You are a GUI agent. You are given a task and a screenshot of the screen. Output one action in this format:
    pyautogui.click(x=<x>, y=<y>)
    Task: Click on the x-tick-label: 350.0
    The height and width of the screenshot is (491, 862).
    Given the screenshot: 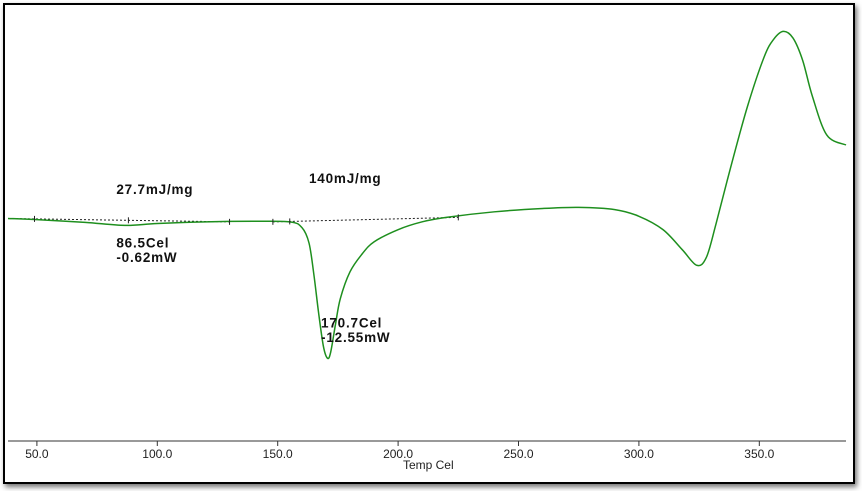 What is the action you would take?
    pyautogui.click(x=759, y=454)
    